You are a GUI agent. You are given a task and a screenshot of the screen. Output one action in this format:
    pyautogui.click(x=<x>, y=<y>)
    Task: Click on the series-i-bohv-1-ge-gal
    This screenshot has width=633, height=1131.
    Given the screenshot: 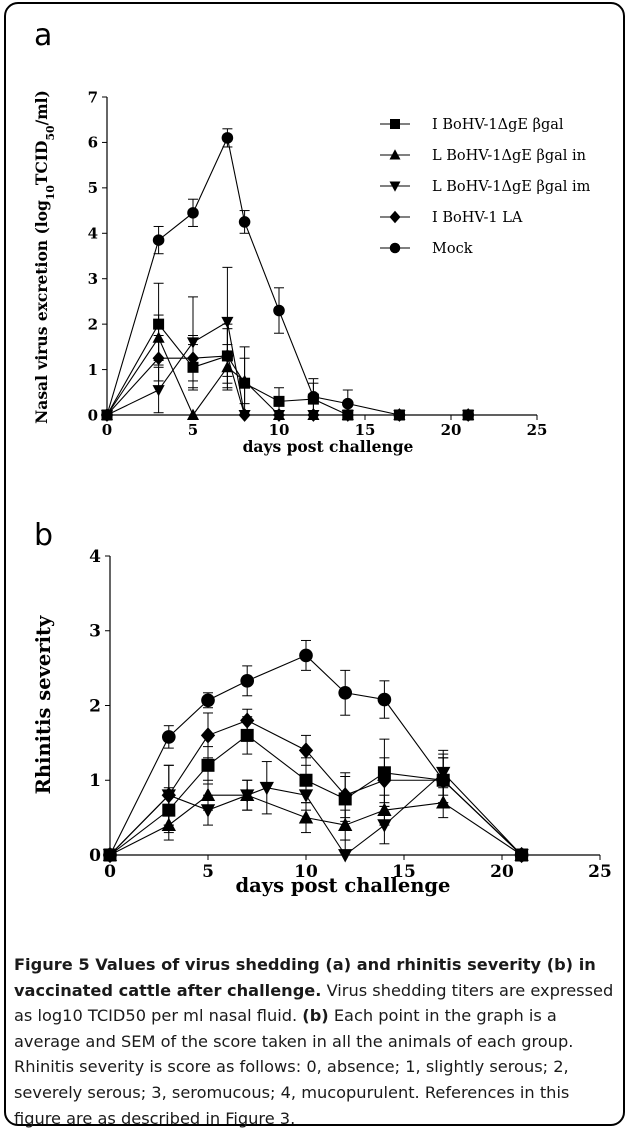 What is the action you would take?
    pyautogui.click(x=287, y=351)
    